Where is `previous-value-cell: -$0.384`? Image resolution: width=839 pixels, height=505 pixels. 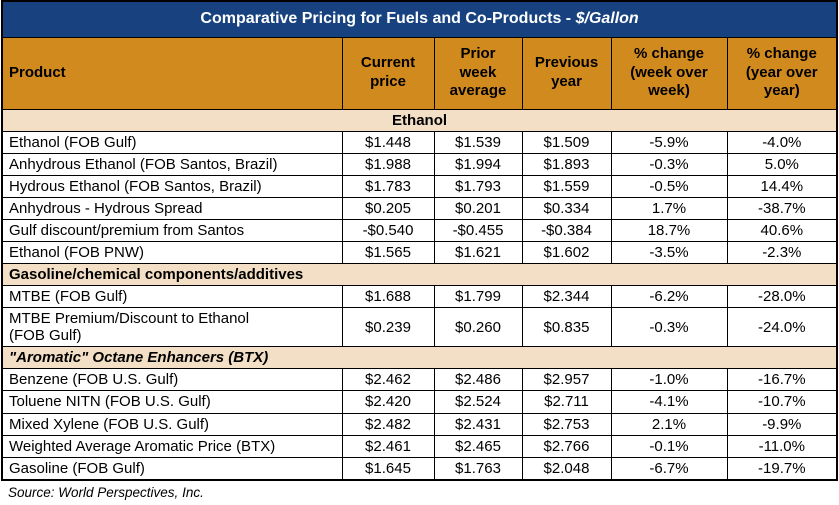
previous-value-cell: -$0.384 is located at coordinates (566, 230).